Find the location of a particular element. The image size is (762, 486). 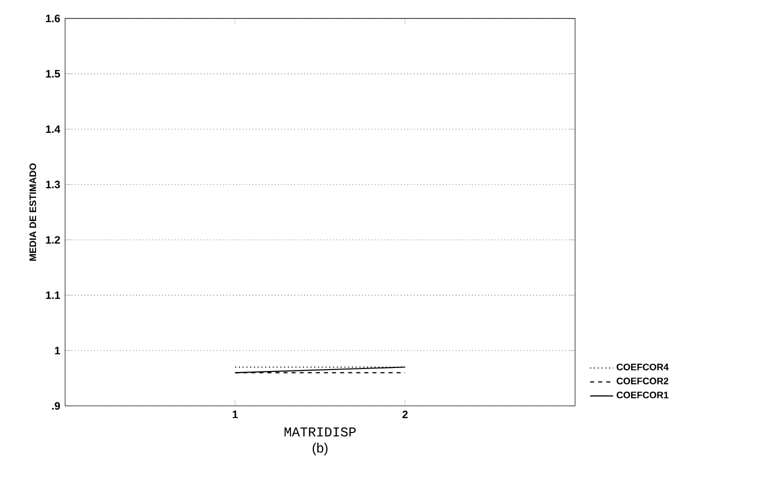

y-tick-label: 1.4 is located at coordinates (53, 129).